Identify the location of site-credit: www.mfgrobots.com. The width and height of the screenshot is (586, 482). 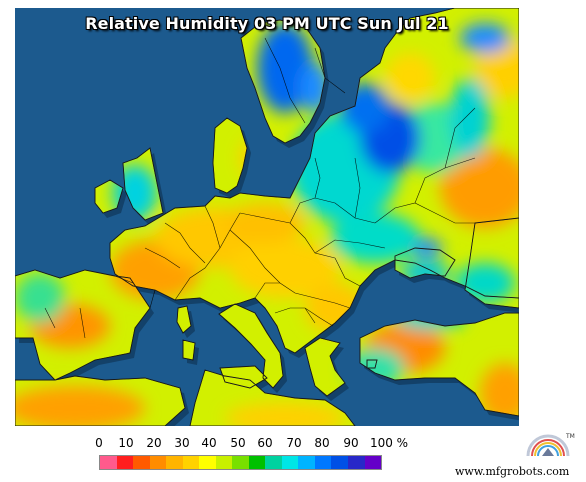
(512, 471).